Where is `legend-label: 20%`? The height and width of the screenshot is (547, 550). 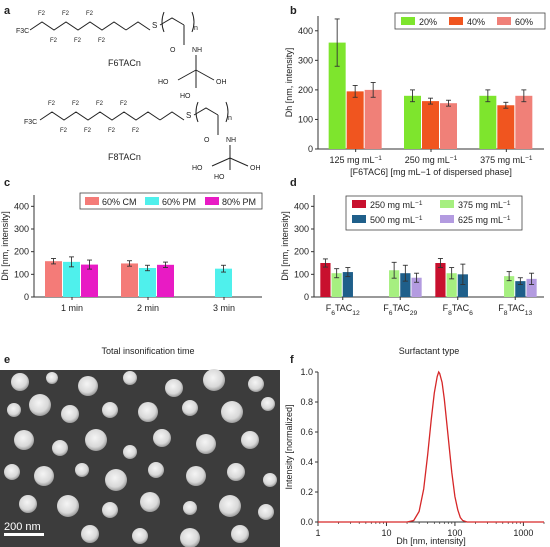
legend-label: 20% is located at coordinates (428, 22).